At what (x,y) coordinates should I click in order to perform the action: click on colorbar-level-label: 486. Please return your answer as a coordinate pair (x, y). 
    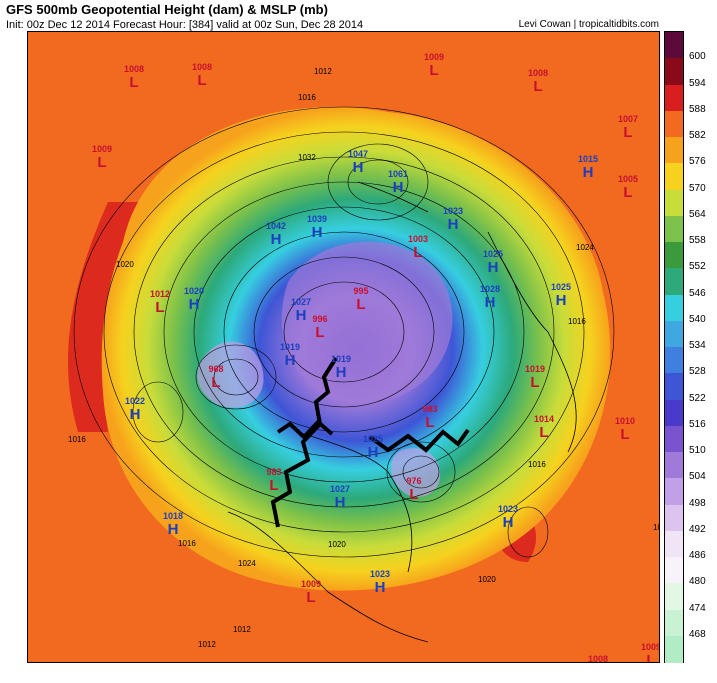
    Looking at the image, I should click on (697, 555).